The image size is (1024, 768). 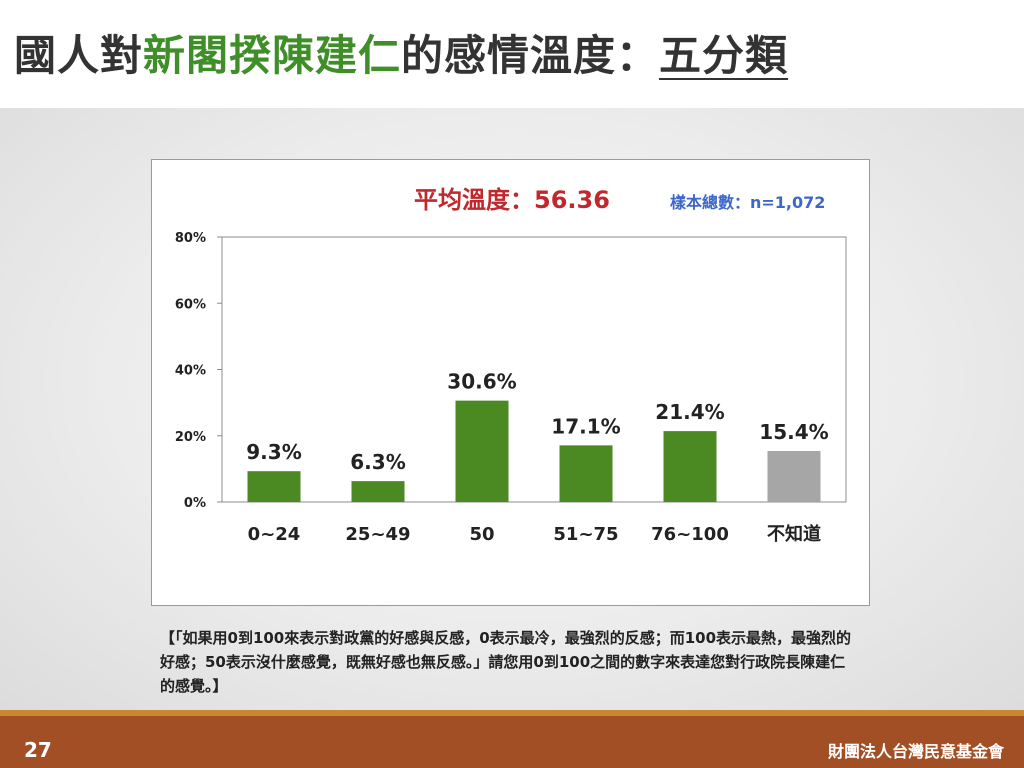 What do you see at coordinates (195, 503) in the screenshot?
I see `y-tick-label: 0%` at bounding box center [195, 503].